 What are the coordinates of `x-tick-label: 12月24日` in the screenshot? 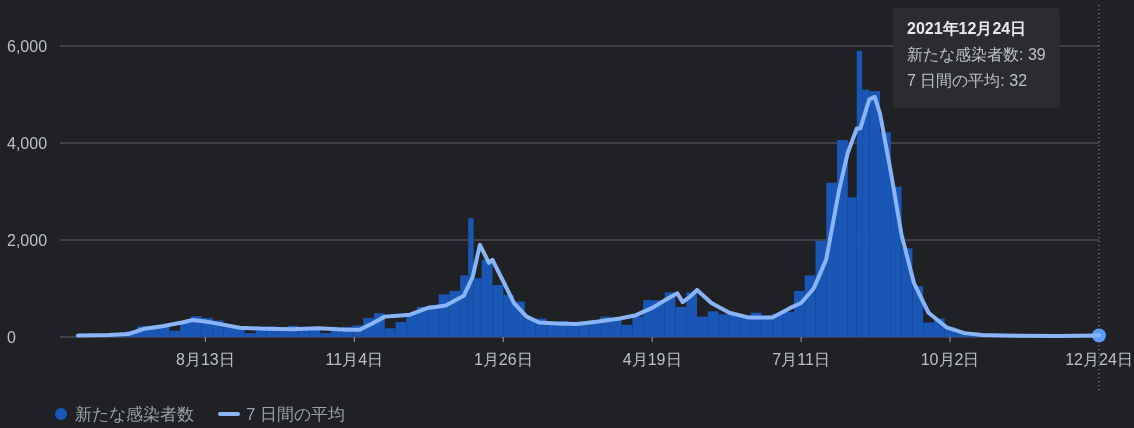 It's located at (1099, 359).